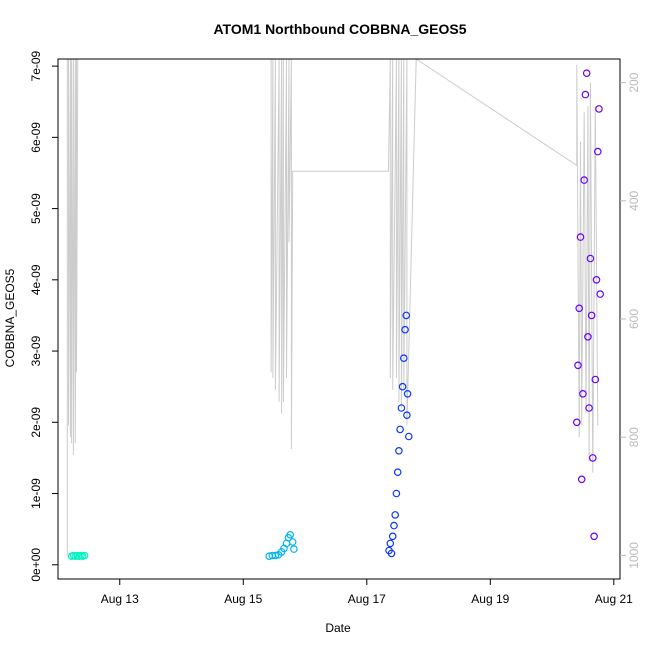 This screenshot has height=650, width=650. Describe the element at coordinates (490, 599) in the screenshot. I see `x-tick-label: Aug 19` at that location.